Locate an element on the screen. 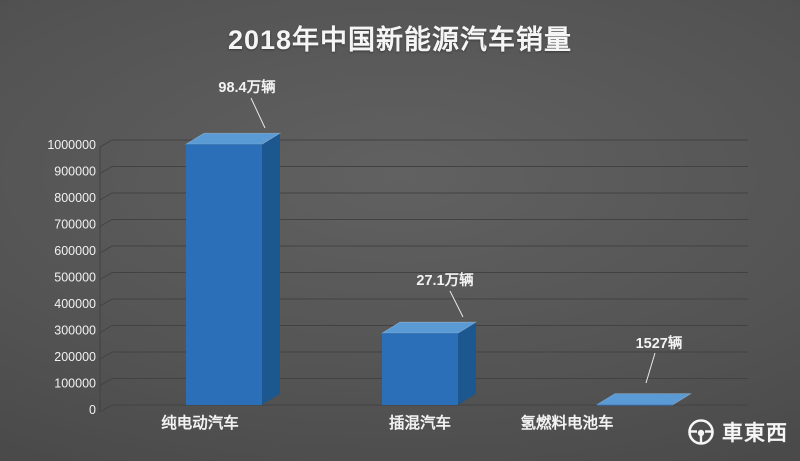  y-tick-label: 800000 is located at coordinates (75, 198).